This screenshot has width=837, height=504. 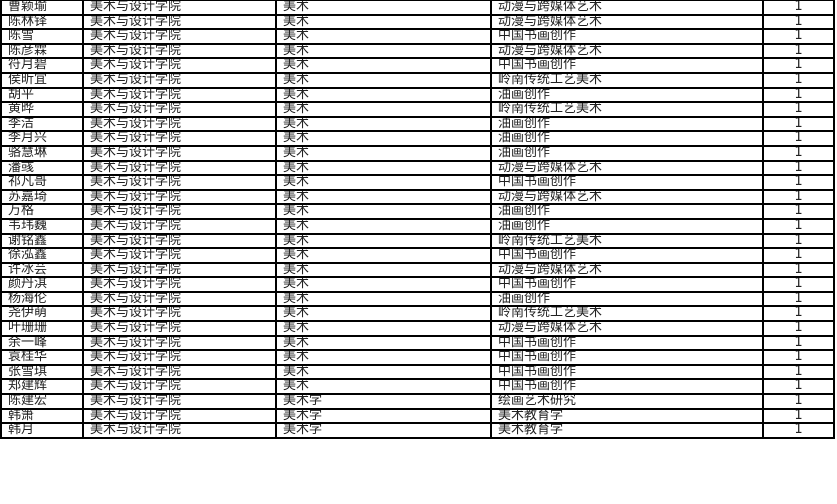 I want to click on name-cell: 李洁, so click(x=42, y=124).